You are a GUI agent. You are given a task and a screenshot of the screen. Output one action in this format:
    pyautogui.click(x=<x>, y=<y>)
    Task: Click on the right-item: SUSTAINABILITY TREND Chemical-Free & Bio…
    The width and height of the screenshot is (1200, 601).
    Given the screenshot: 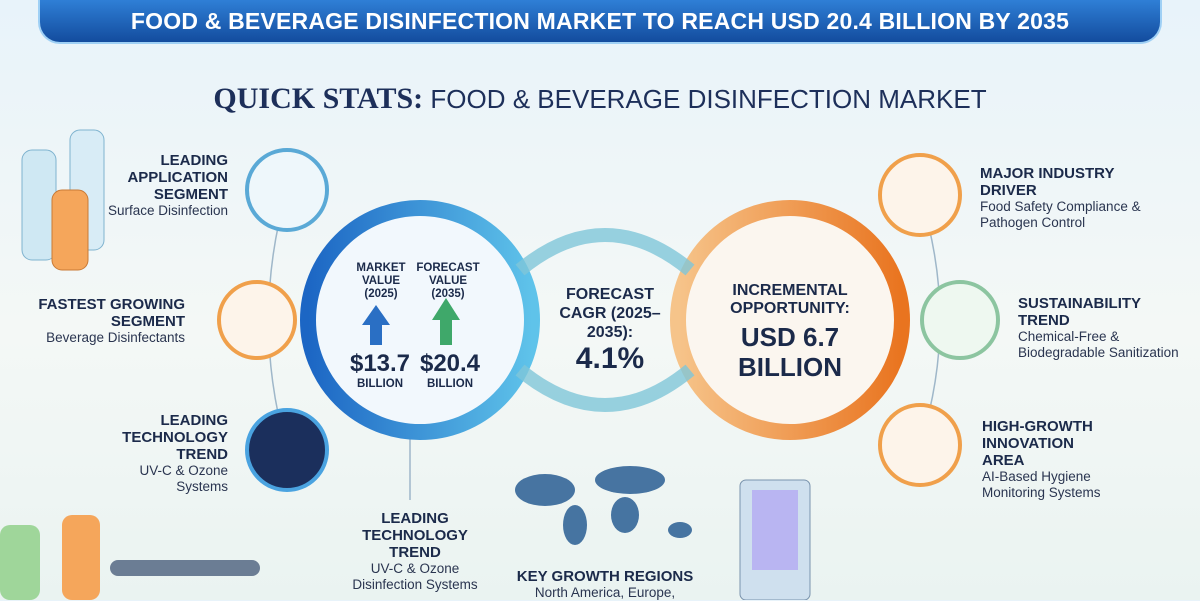 What is the action you would take?
    pyautogui.click(x=1108, y=328)
    